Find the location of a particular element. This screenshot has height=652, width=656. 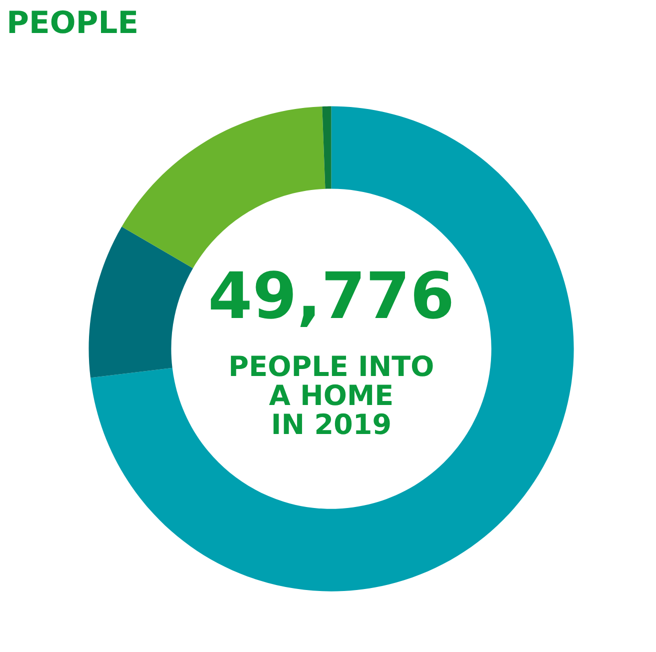

chart-title: PEOPLE is located at coordinates (72, 22).